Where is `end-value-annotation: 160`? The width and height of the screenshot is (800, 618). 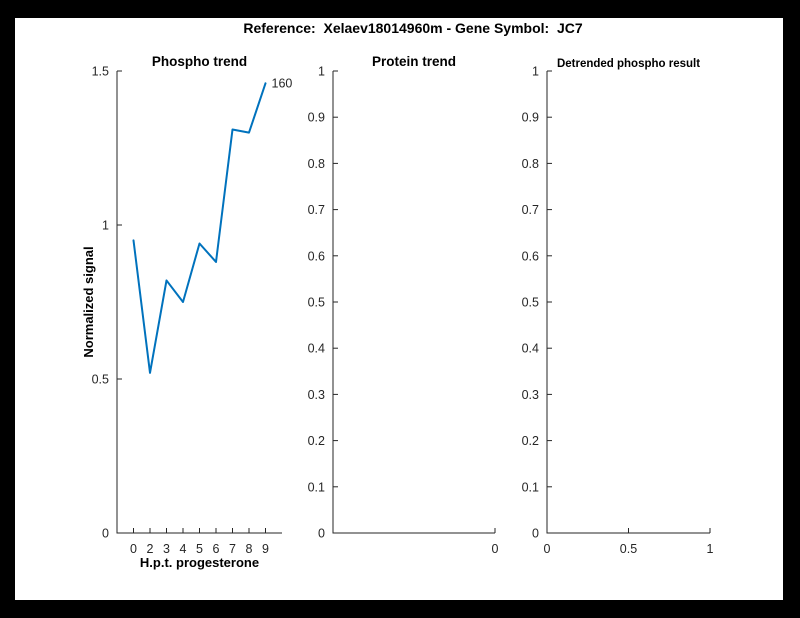 end-value-annotation: 160 is located at coordinates (282, 83).